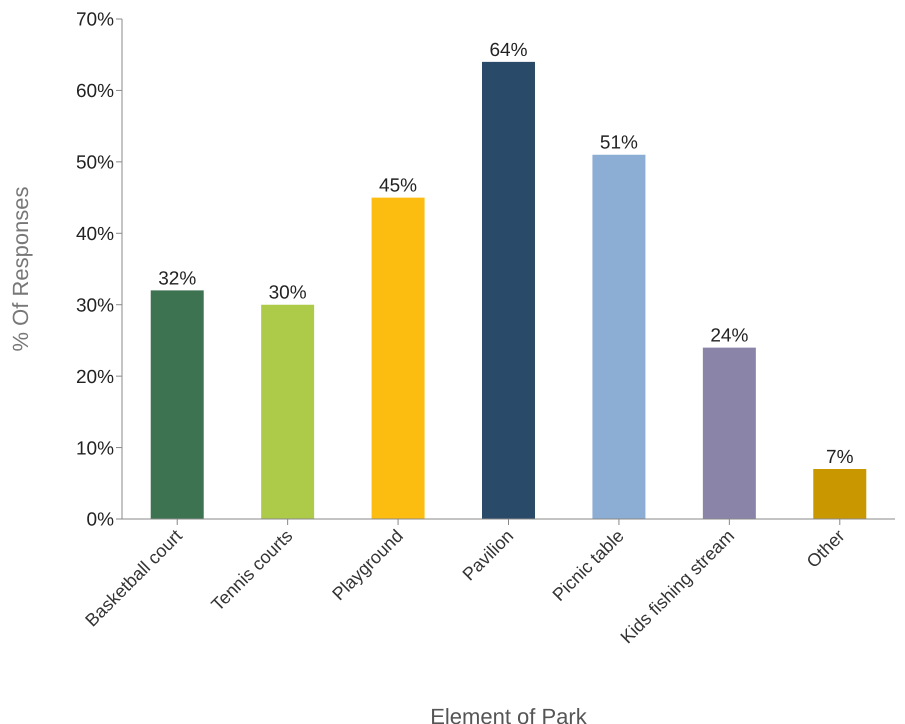 The width and height of the screenshot is (905, 724). Describe the element at coordinates (100, 520) in the screenshot. I see `y-tick-label: 0%` at that location.